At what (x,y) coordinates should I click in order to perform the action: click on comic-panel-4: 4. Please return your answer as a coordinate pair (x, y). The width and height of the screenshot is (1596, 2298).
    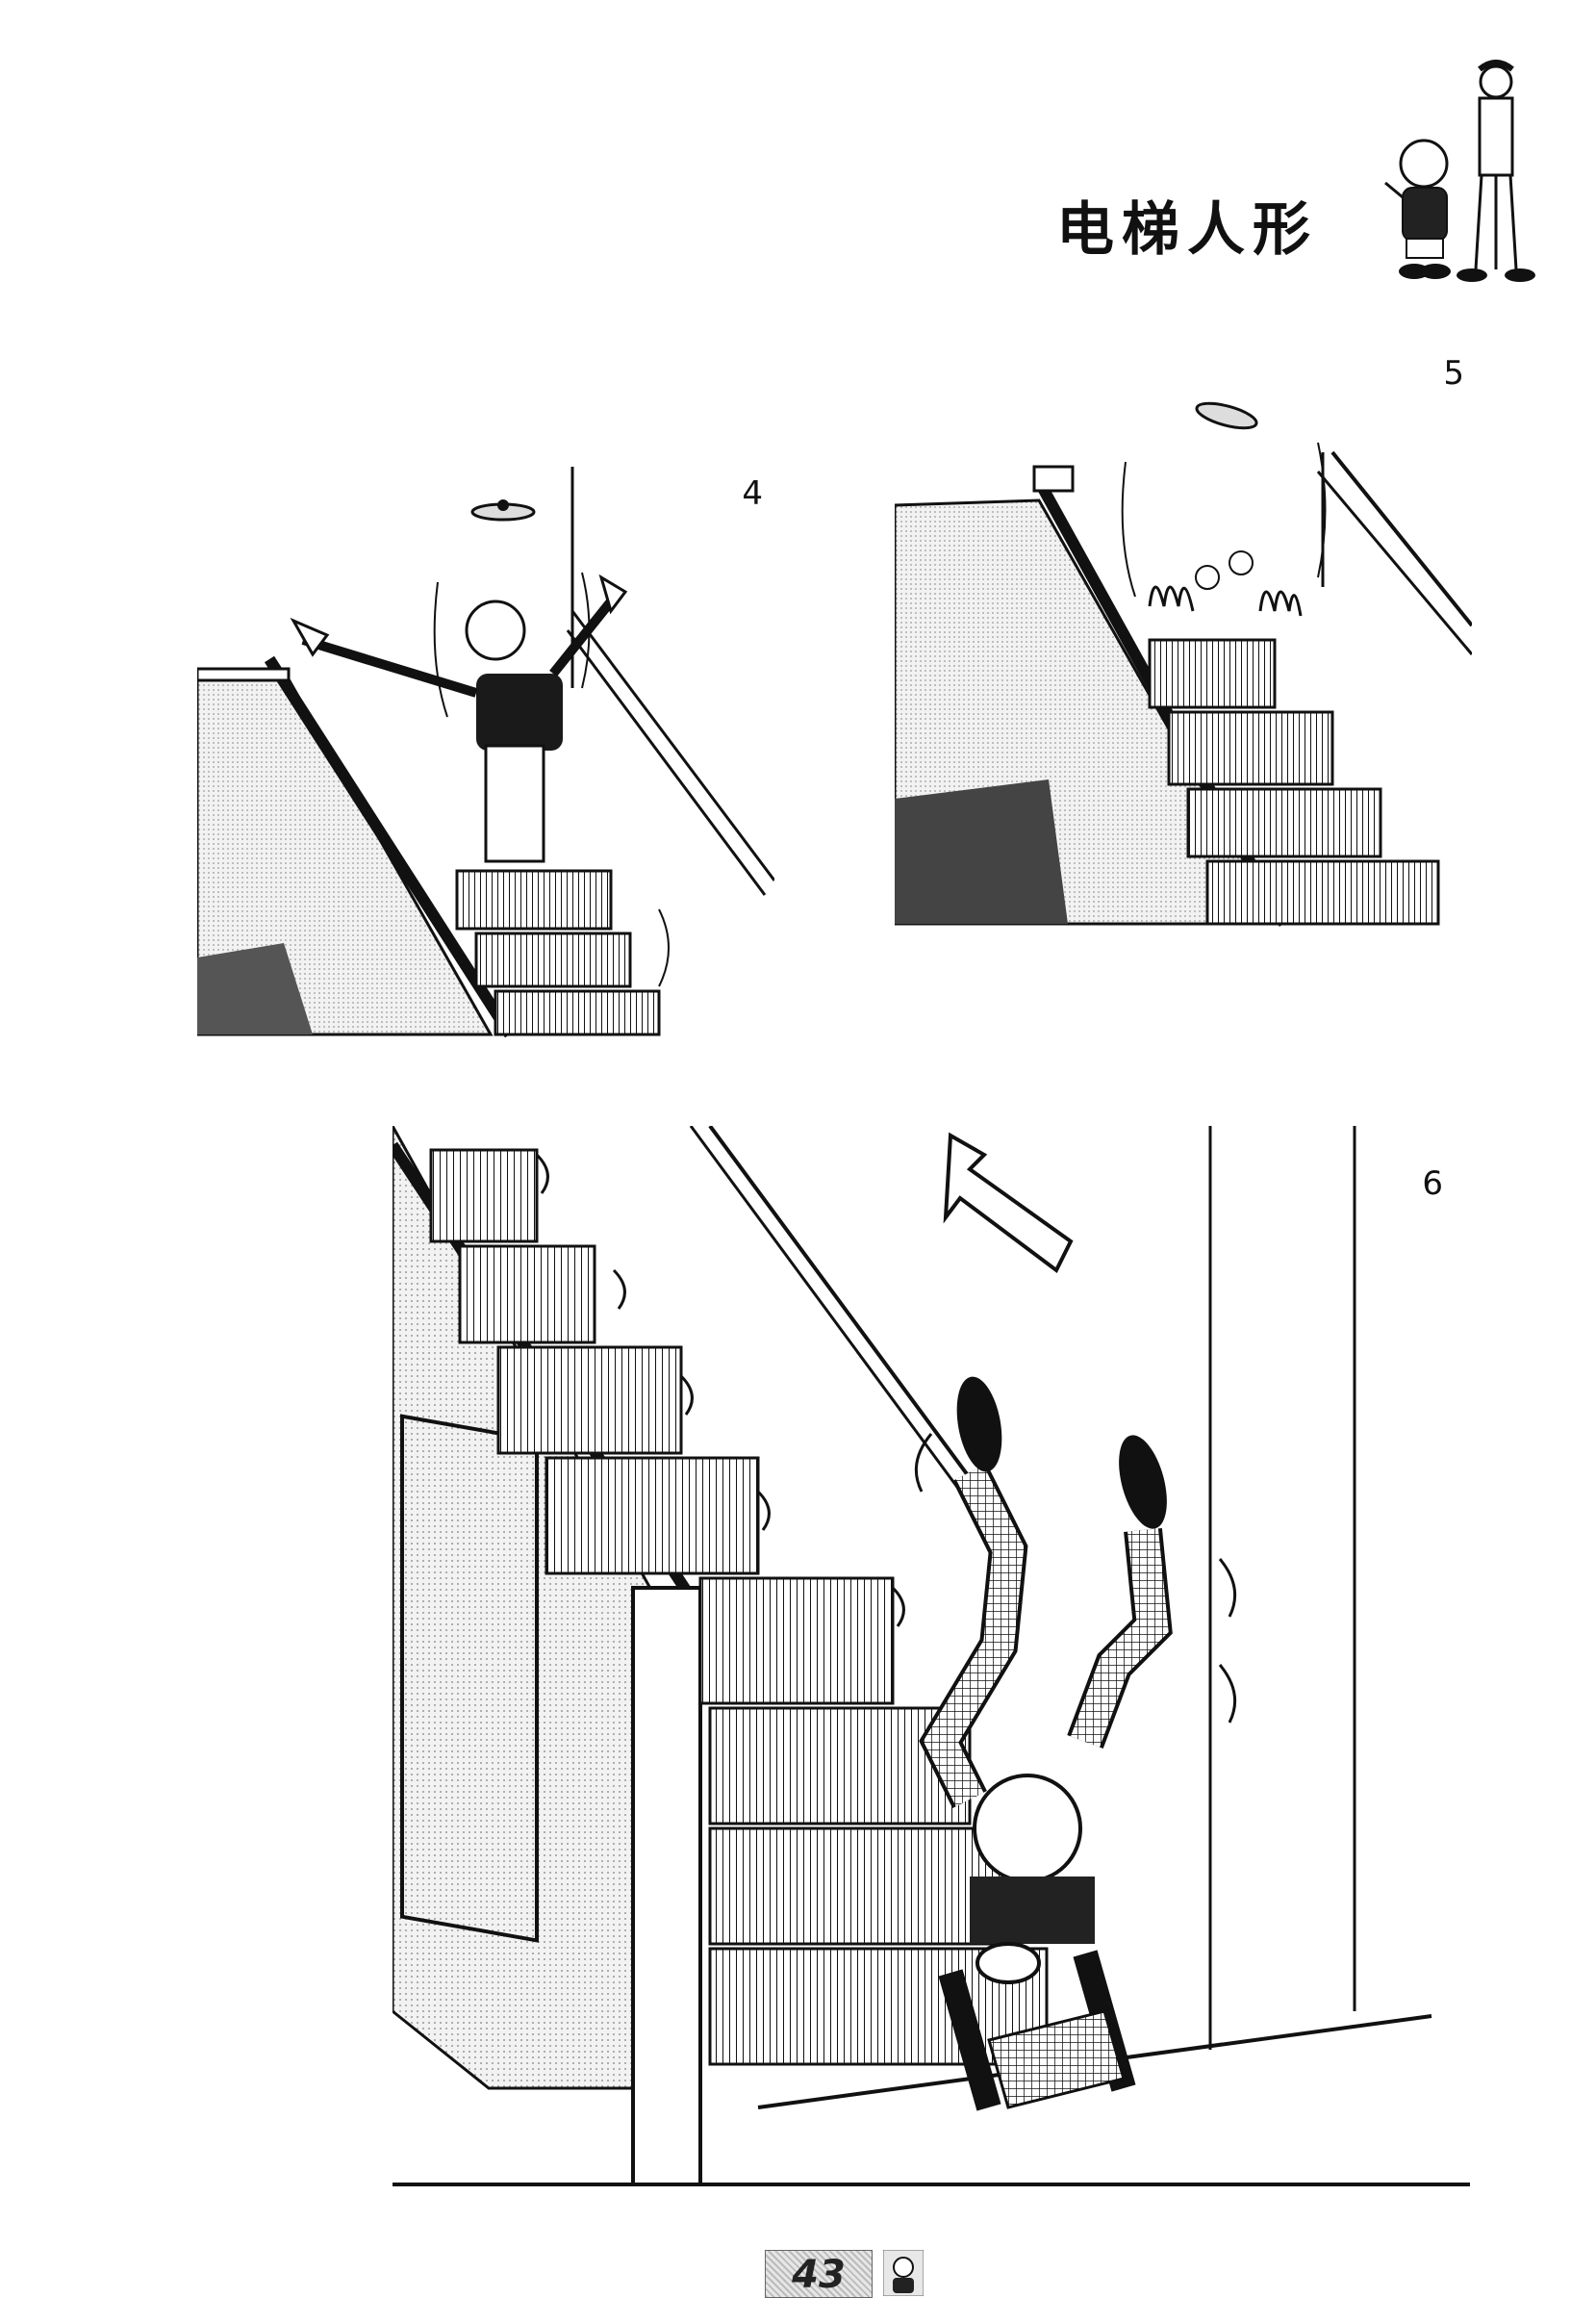
    Looking at the image, I should click on (485, 753).